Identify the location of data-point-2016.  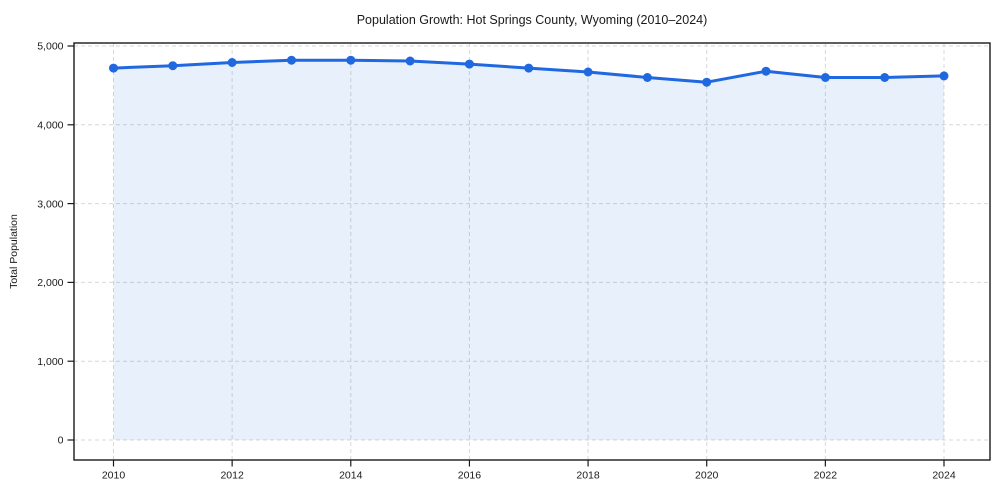
(469, 64).